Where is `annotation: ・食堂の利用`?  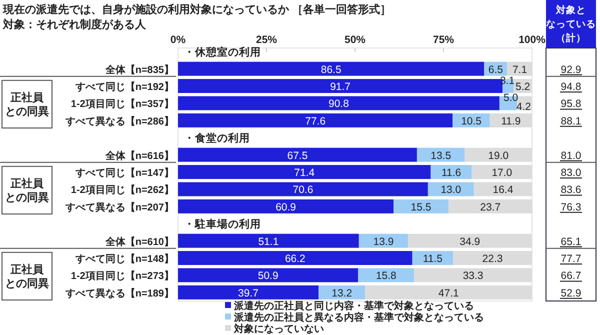
annotation: ・食堂の利用 is located at coordinates (217, 138).